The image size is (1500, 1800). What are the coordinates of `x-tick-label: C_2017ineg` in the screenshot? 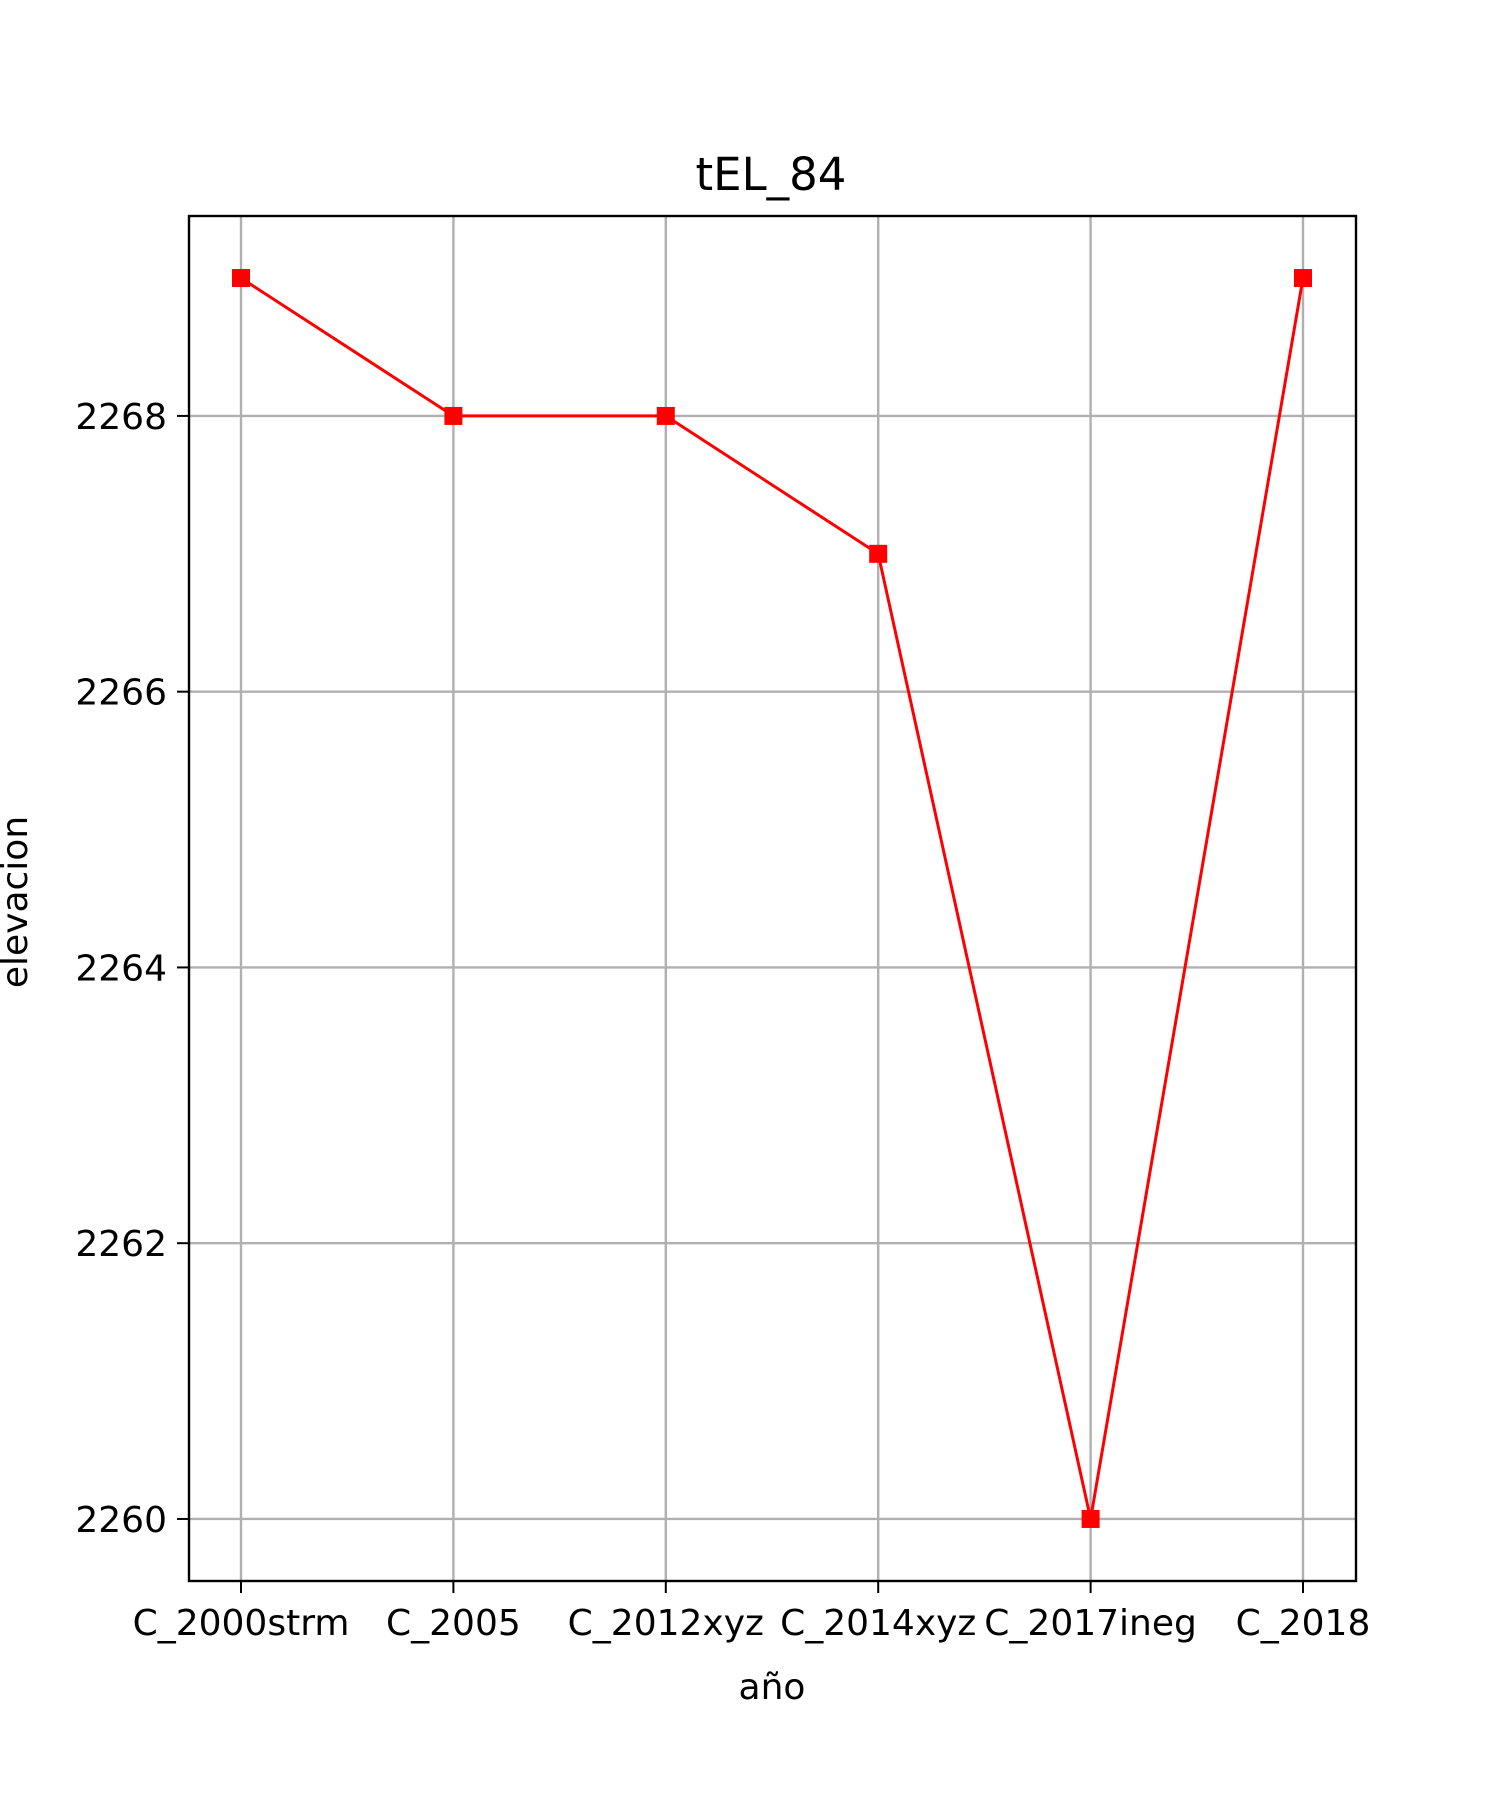 It's located at (1090, 1623).